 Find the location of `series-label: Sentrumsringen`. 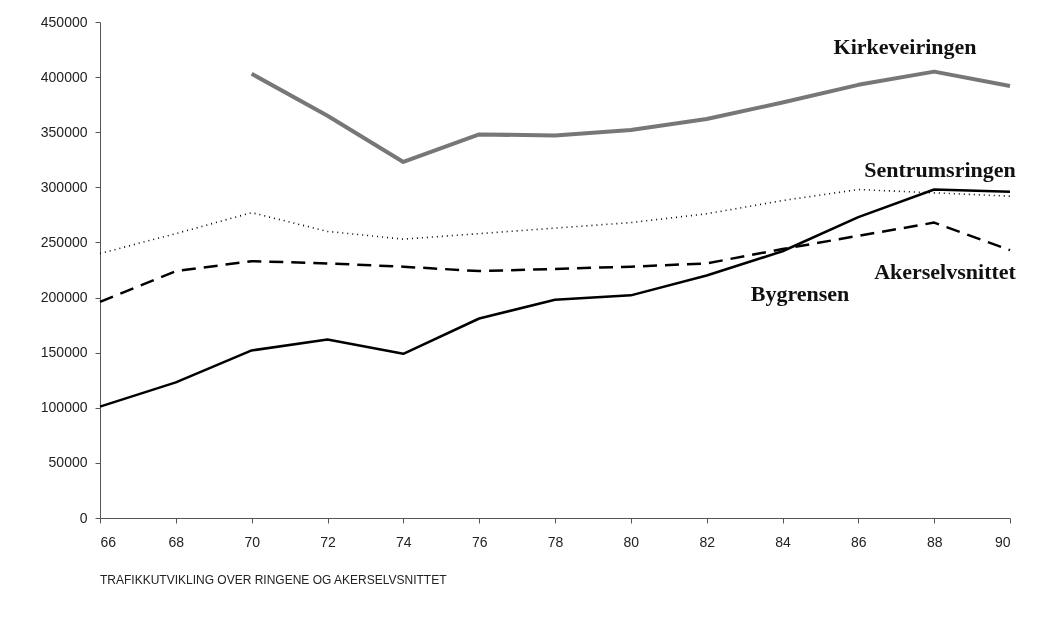

series-label: Sentrumsringen is located at coordinates (940, 169).